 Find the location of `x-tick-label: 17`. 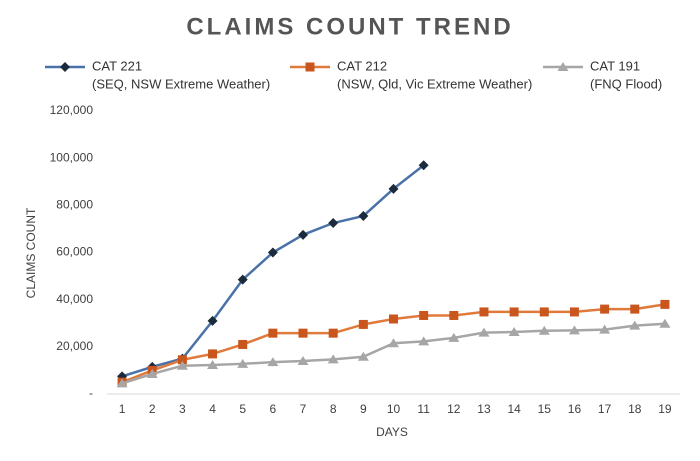

x-tick-label: 17 is located at coordinates (605, 409).